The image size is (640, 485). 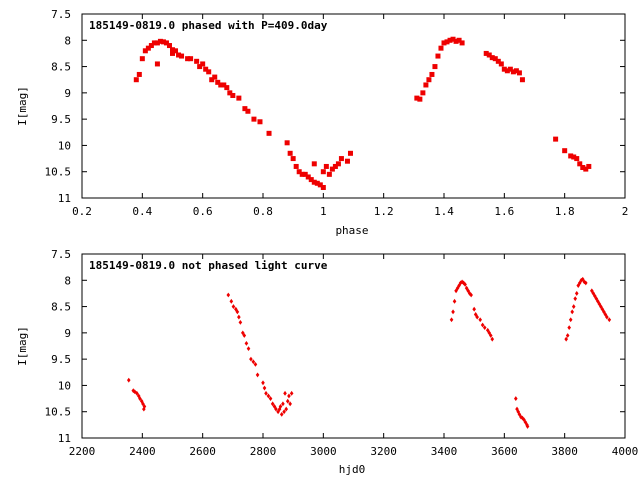 I want to click on x-tick-label: 3800, so click(x=564, y=451).